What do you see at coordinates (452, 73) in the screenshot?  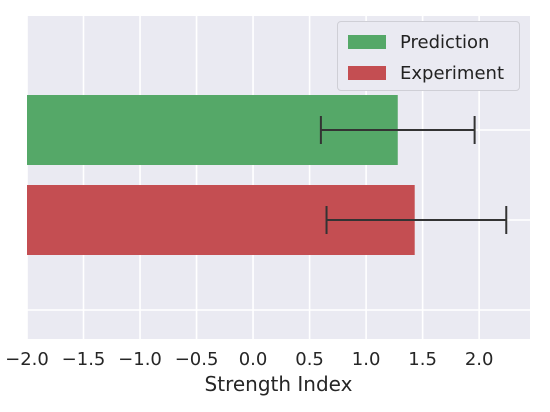 I see `legend-label-experiment: Experiment` at bounding box center [452, 73].